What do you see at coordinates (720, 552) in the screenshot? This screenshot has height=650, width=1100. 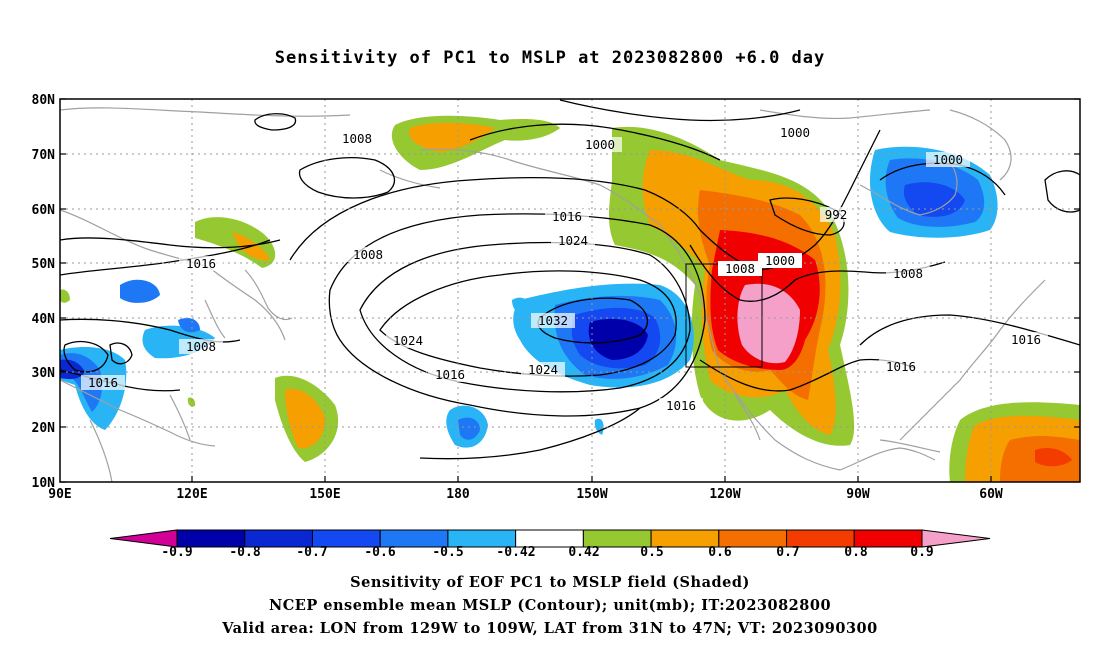 I see `colorbar-label: 0.6` at bounding box center [720, 552].